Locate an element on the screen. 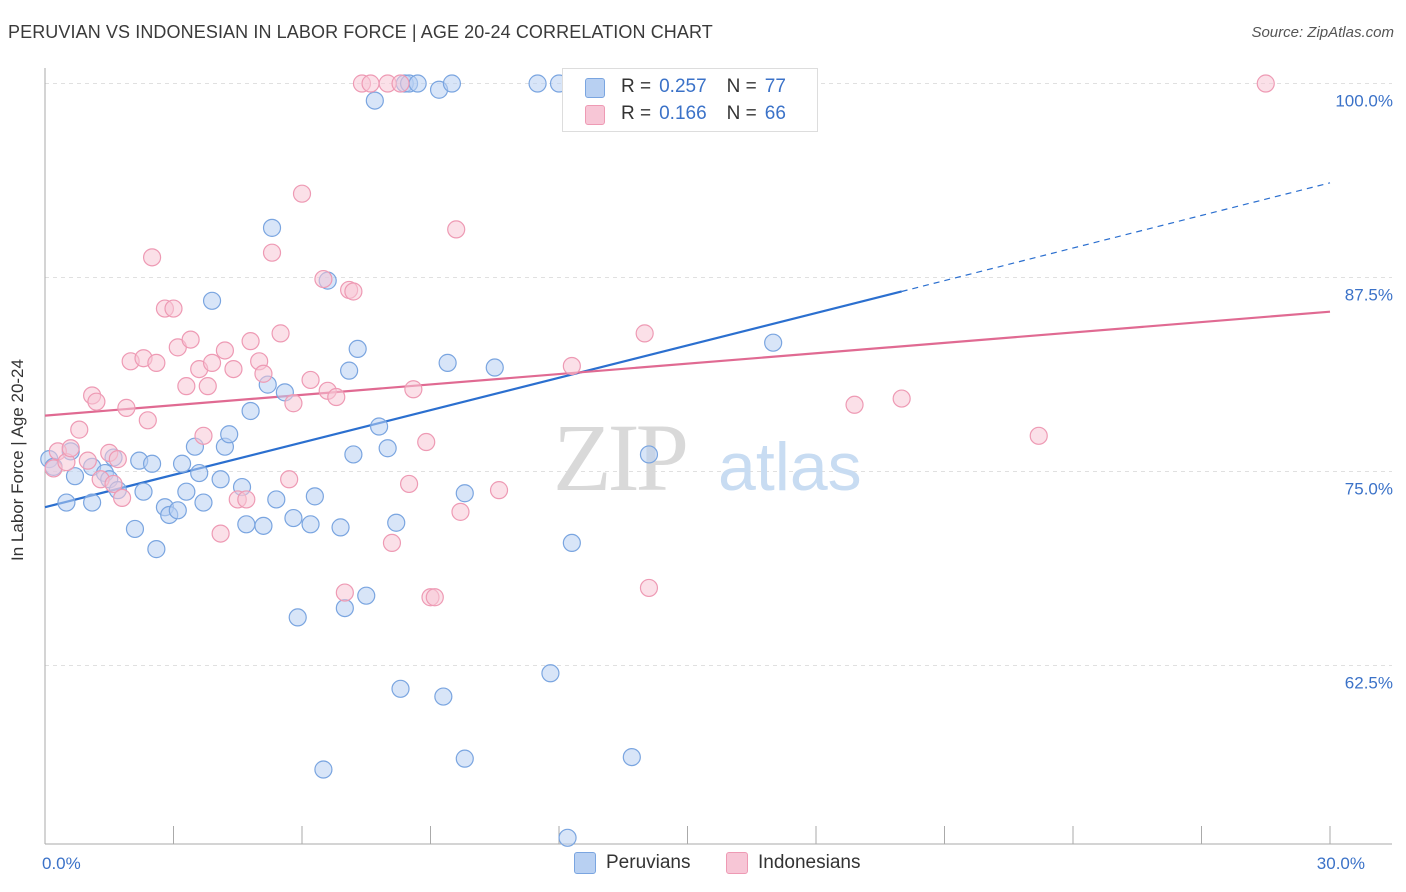 This screenshot has height=892, width=1406. y-axis-label: In Labor Force | Age 20-24 is located at coordinates (17, 460).